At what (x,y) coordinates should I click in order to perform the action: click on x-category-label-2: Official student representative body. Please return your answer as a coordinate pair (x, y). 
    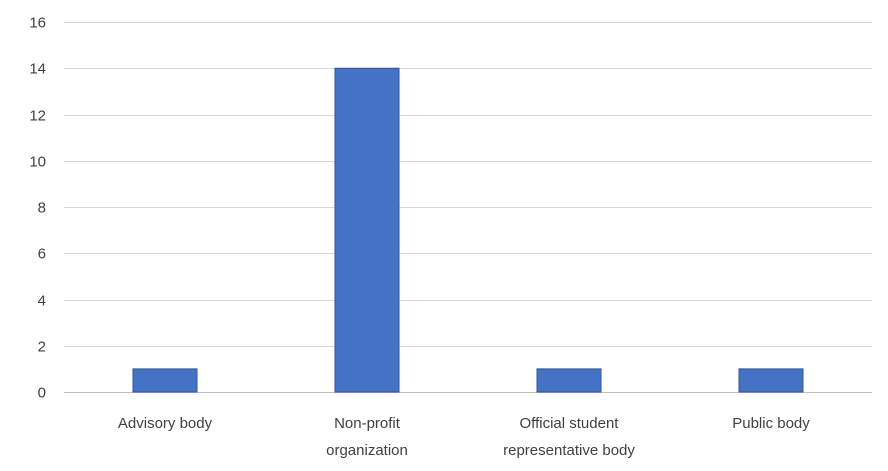
    Looking at the image, I should click on (569, 437).